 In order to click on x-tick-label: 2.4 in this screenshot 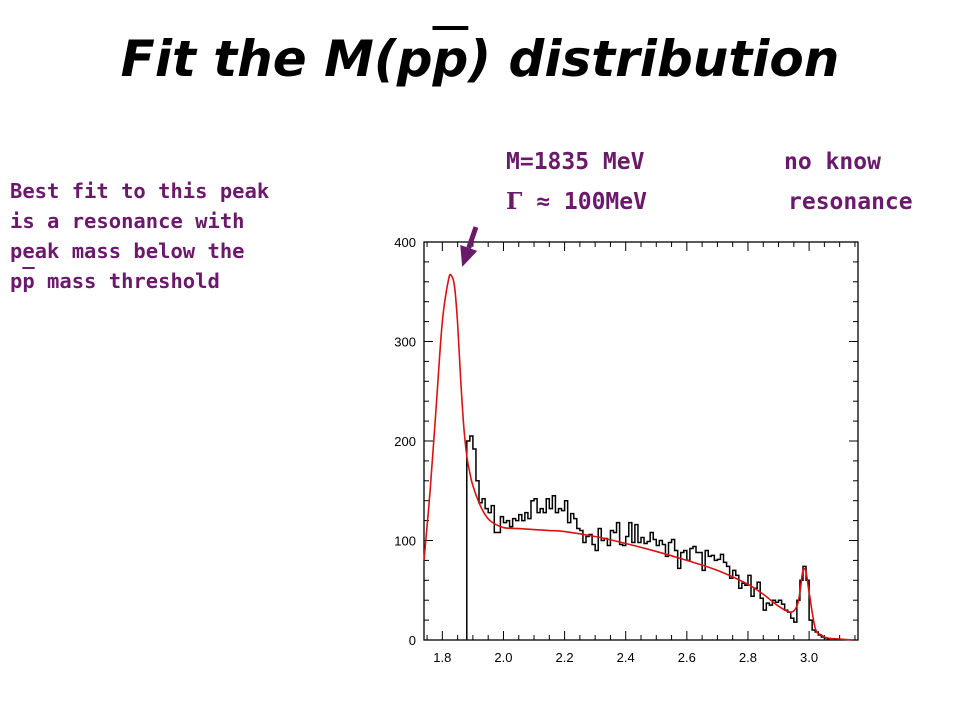, I will do `click(626, 657)`.